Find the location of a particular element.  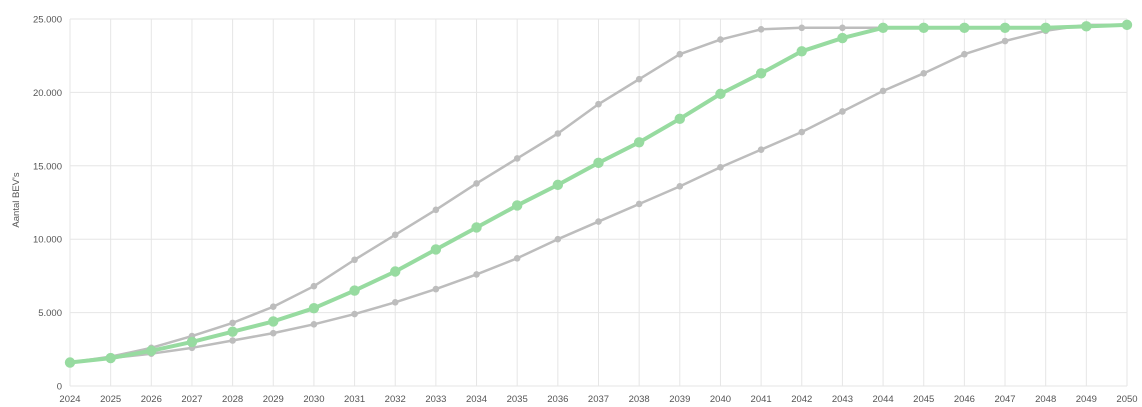

x-tick-label: 2028 is located at coordinates (232, 399).